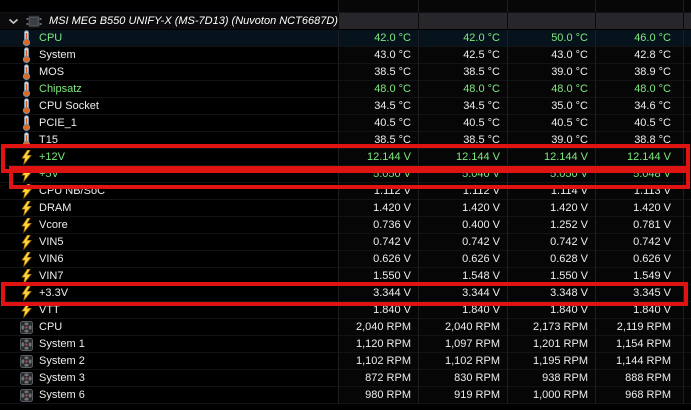 Image resolution: width=691 pixels, height=410 pixels. Describe the element at coordinates (639, 174) in the screenshot. I see `sensor-value: 5.048 V` at that location.